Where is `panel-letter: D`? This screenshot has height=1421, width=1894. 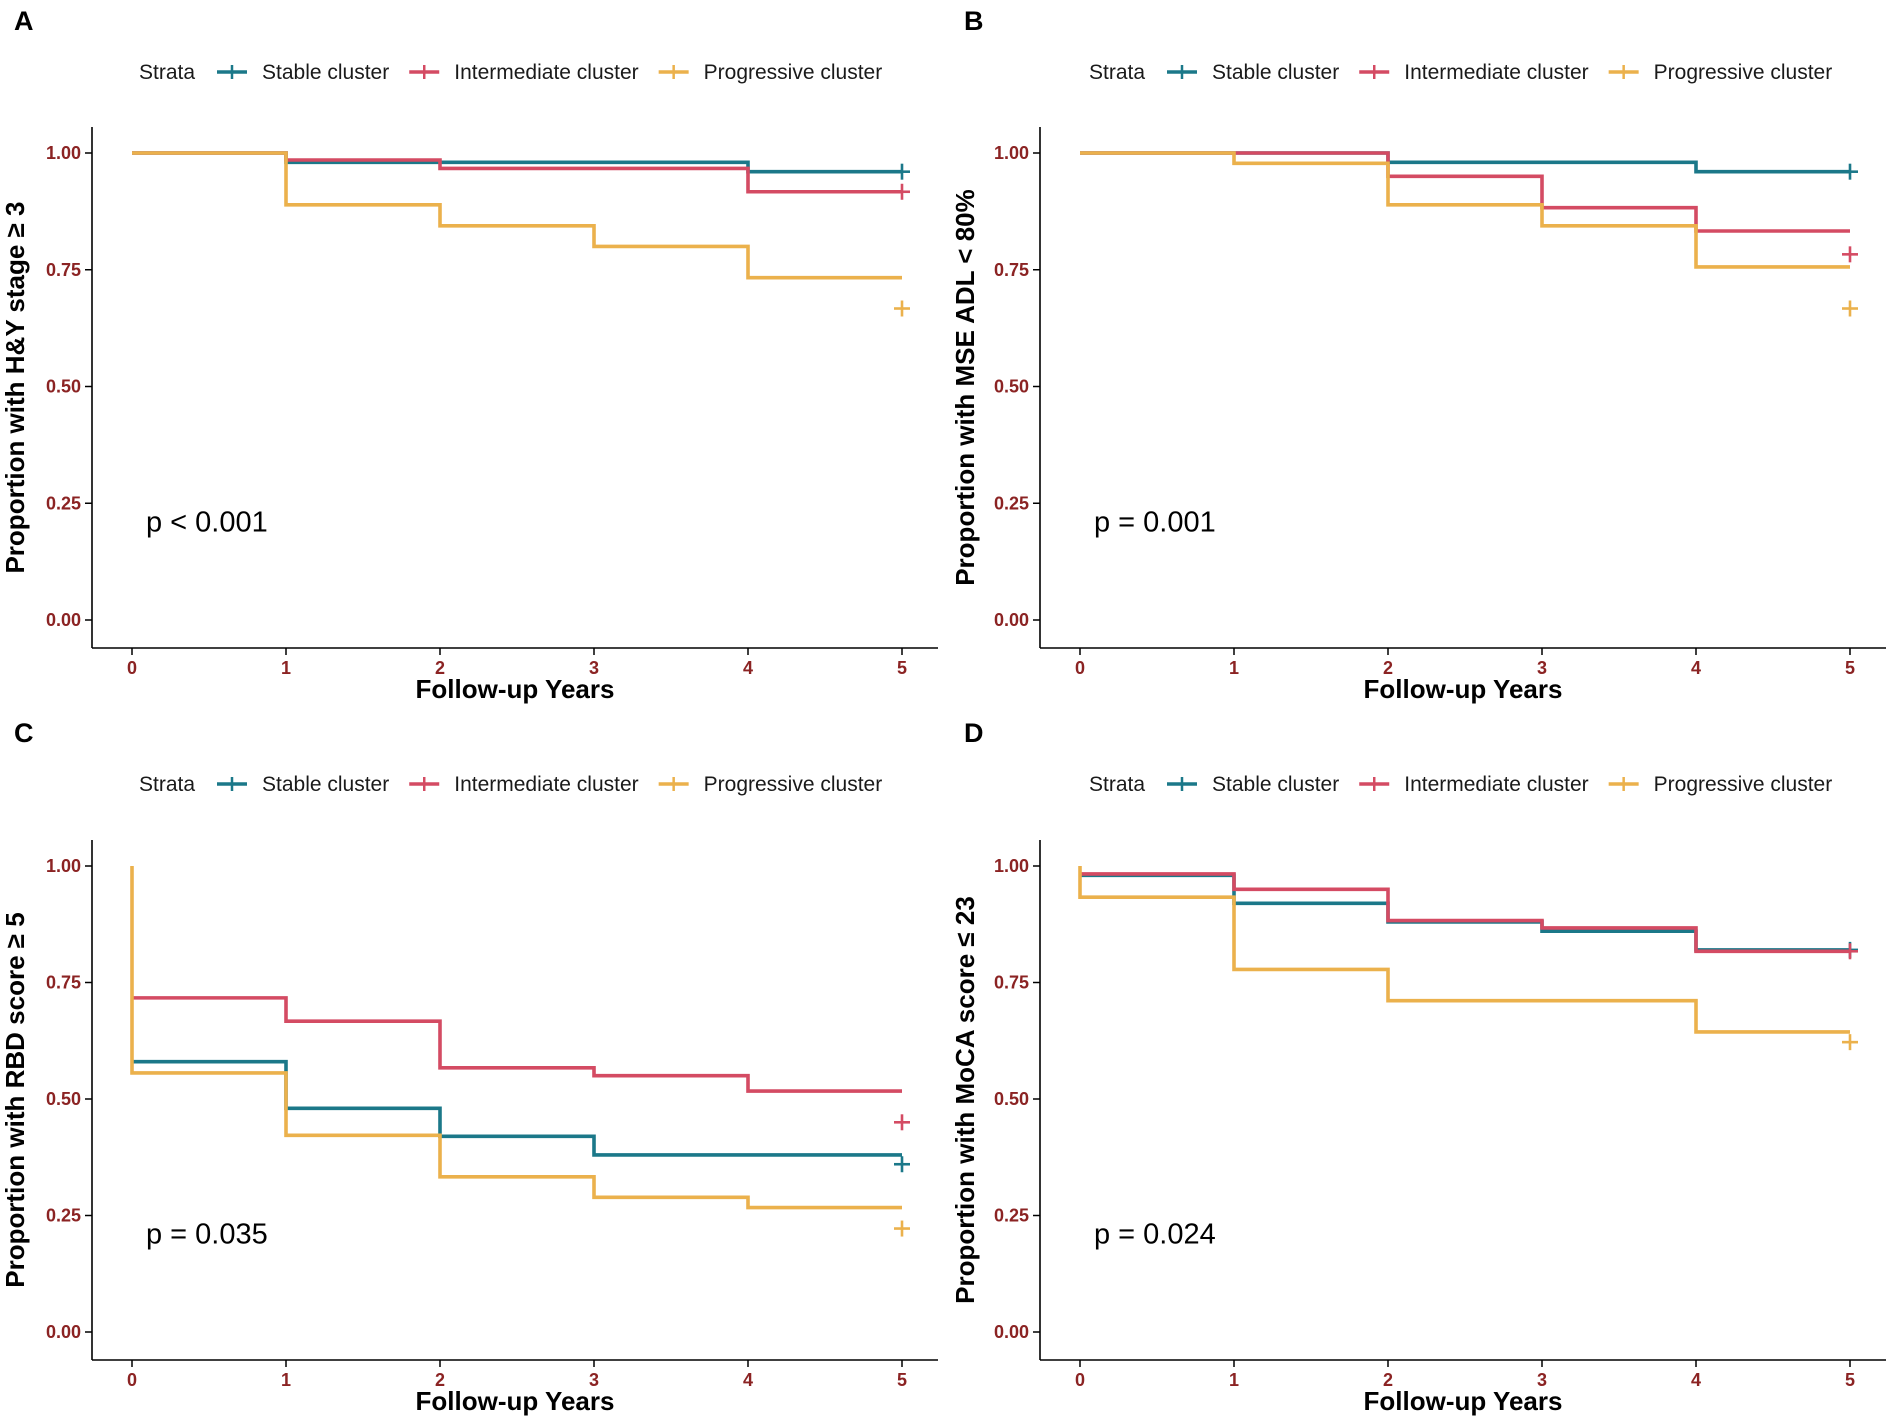
panel-letter: D is located at coordinates (974, 733).